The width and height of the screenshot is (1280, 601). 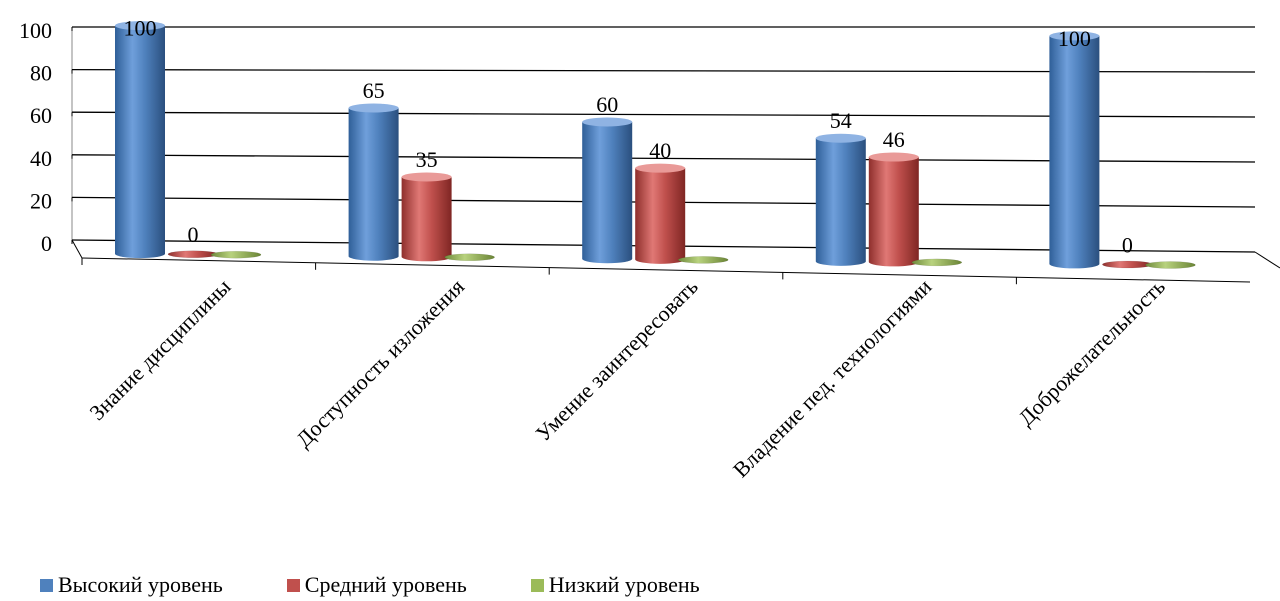 I want to click on legend-item: Высокий уровень, so click(x=131, y=585).